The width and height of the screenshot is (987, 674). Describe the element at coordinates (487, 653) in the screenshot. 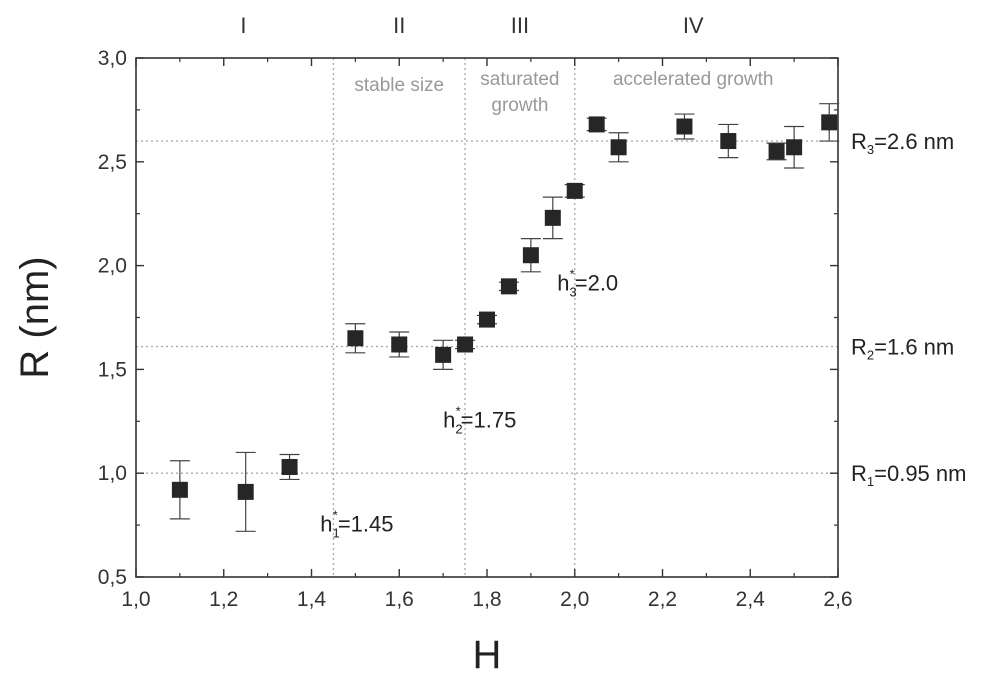

I see `x-axis-title: H` at that location.